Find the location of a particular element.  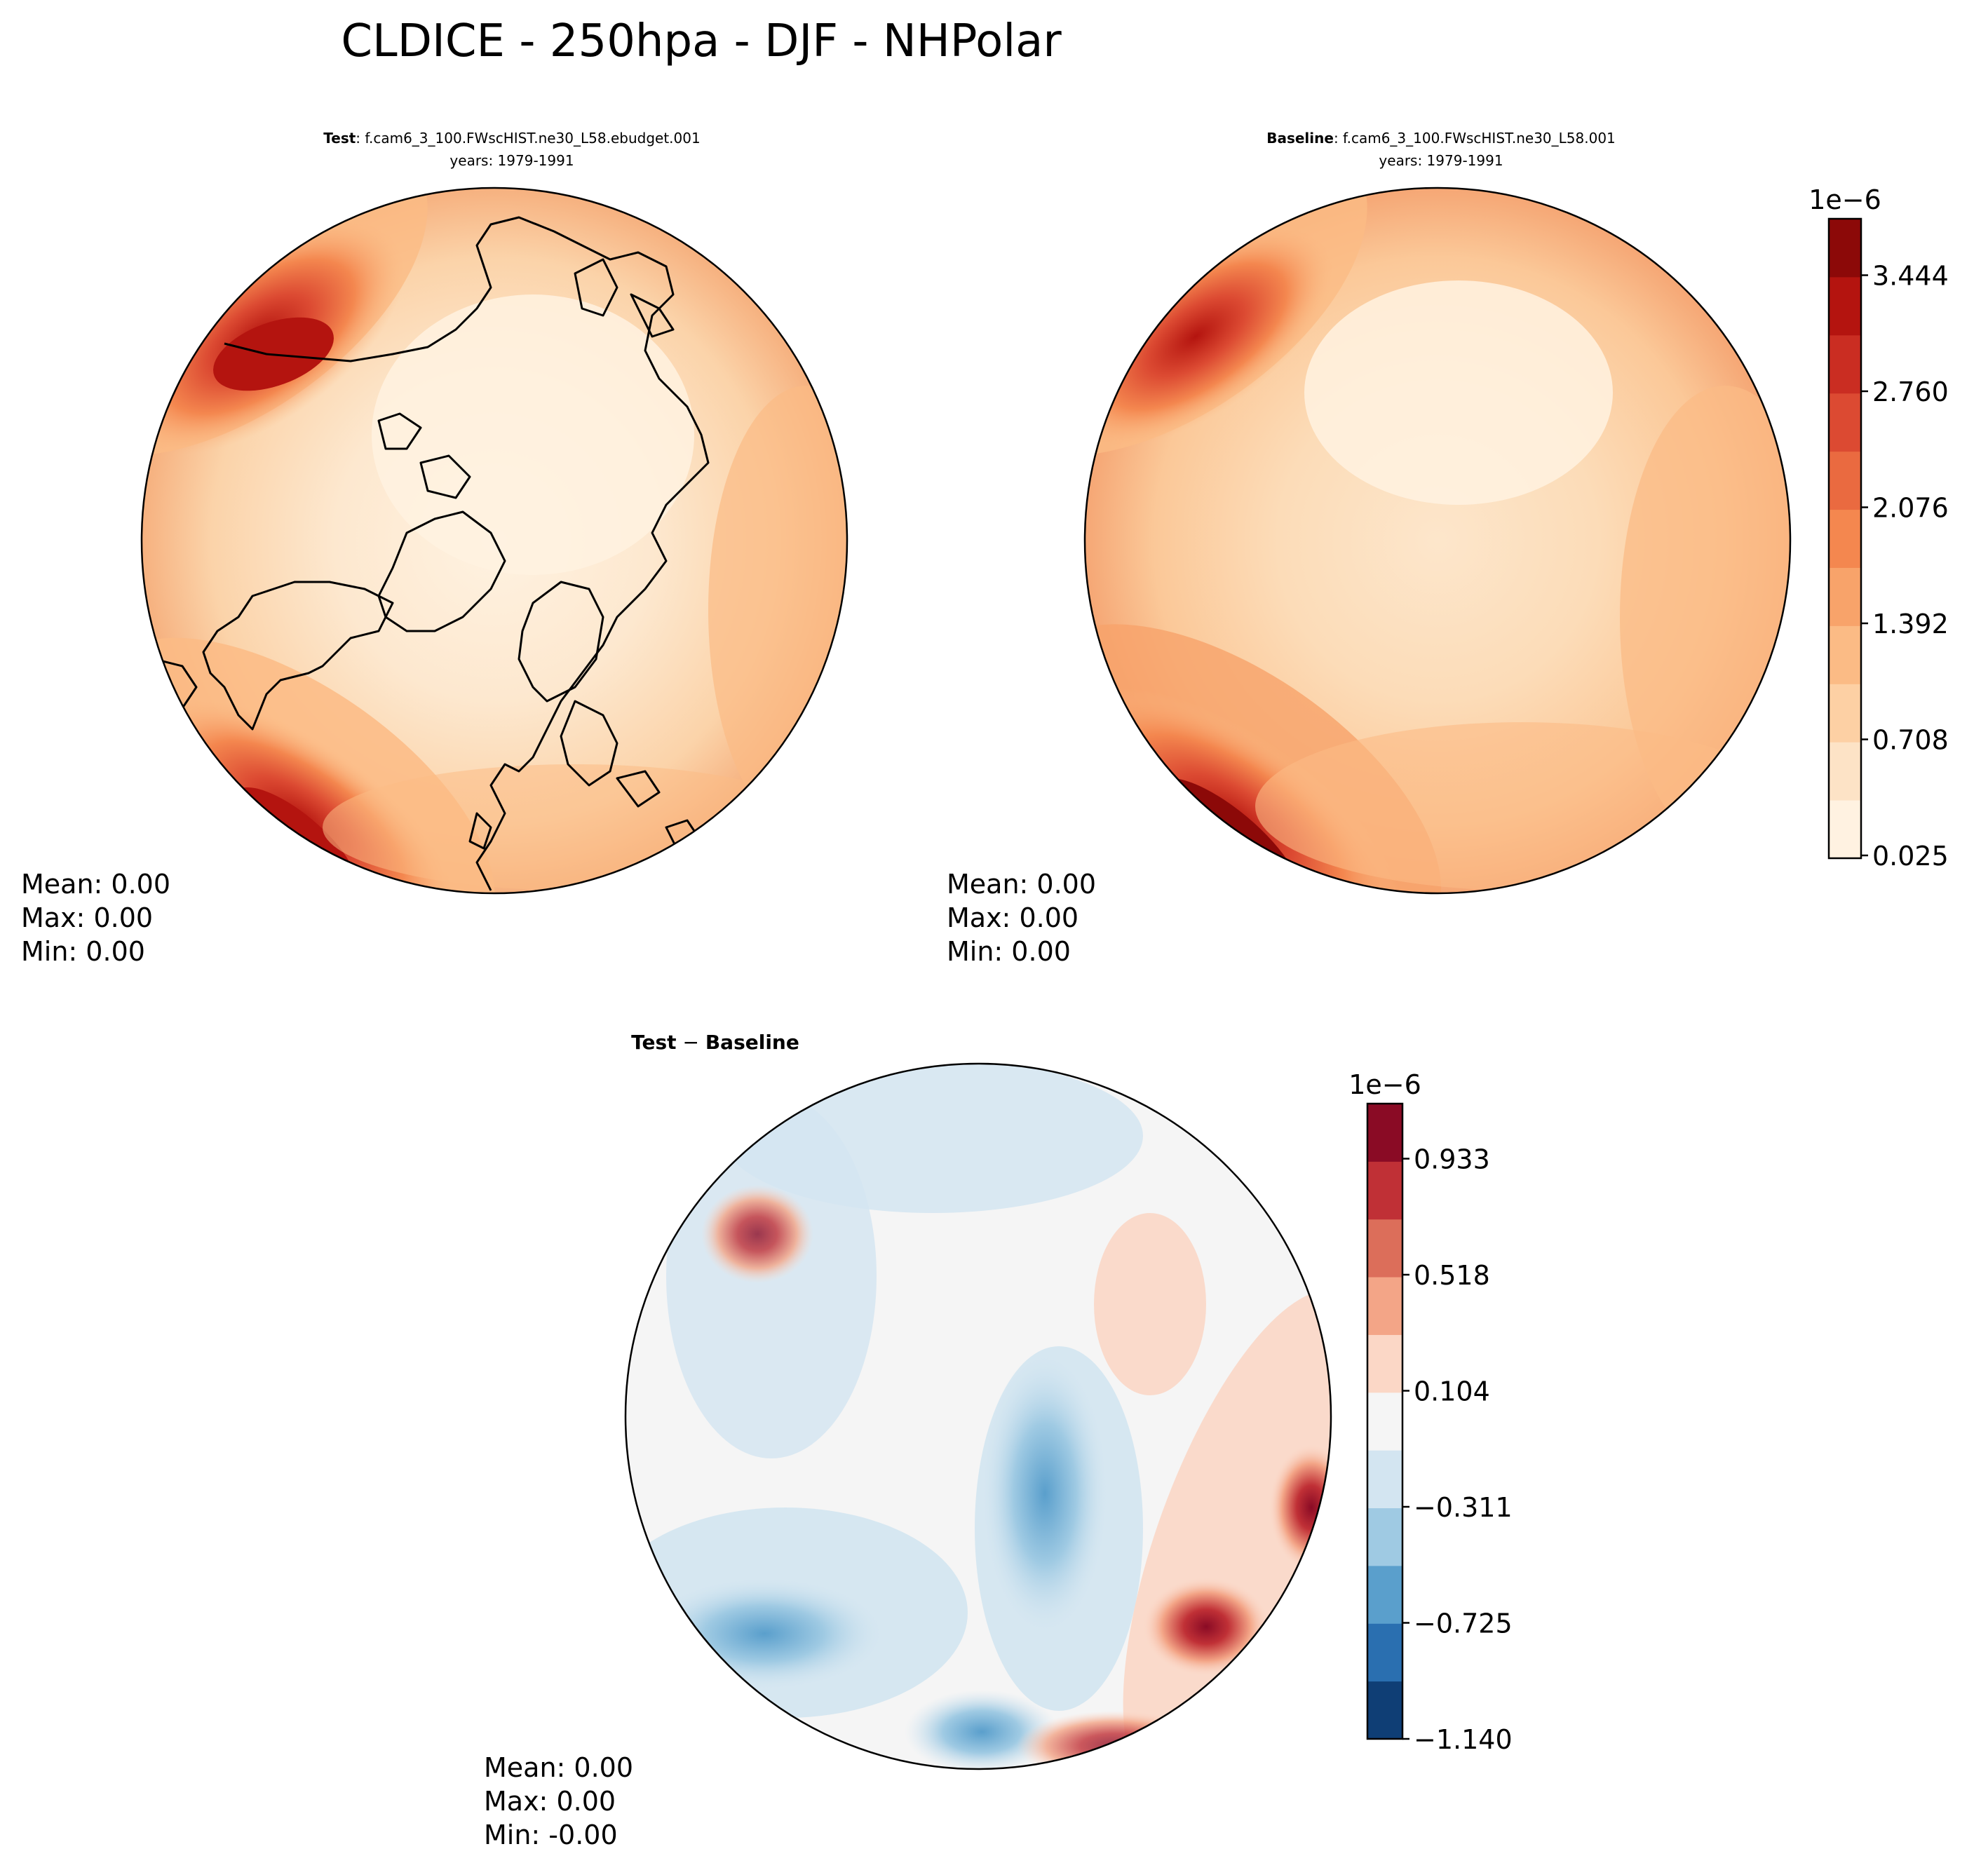

diff-panel-title: Test − Baseline is located at coordinates (715, 1043).